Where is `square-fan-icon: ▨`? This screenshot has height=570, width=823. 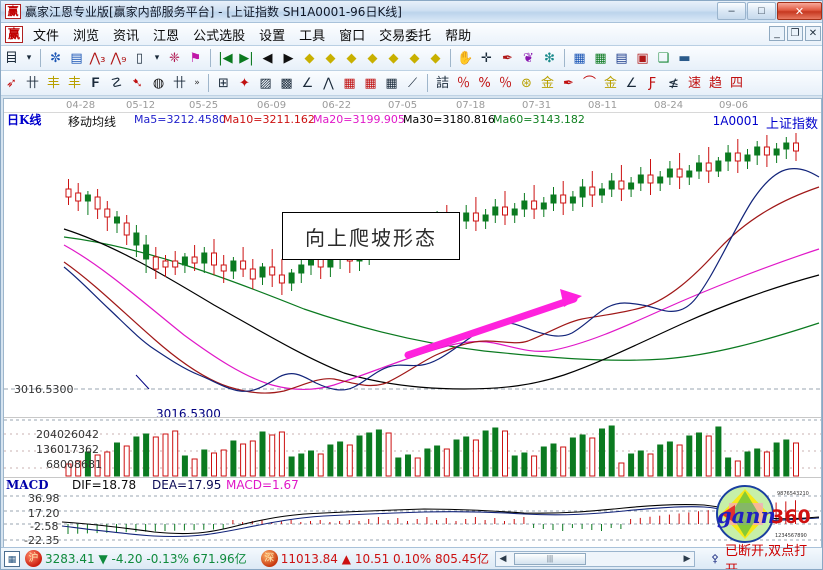
square-fan-icon: ▨ is located at coordinates (265, 83).